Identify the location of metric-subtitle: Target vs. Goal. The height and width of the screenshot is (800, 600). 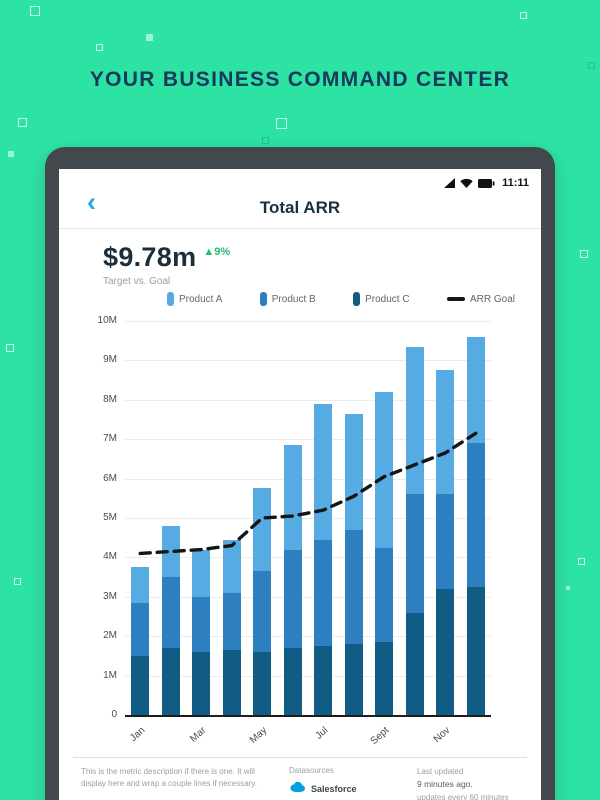
(137, 281).